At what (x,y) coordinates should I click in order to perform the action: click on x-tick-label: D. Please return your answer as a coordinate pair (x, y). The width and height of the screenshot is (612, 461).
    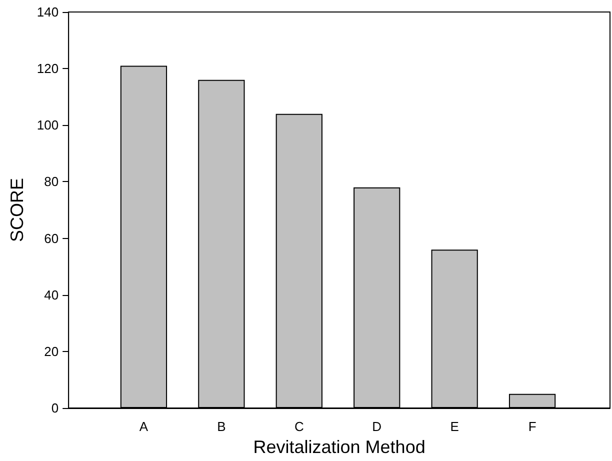
    Looking at the image, I should click on (377, 426).